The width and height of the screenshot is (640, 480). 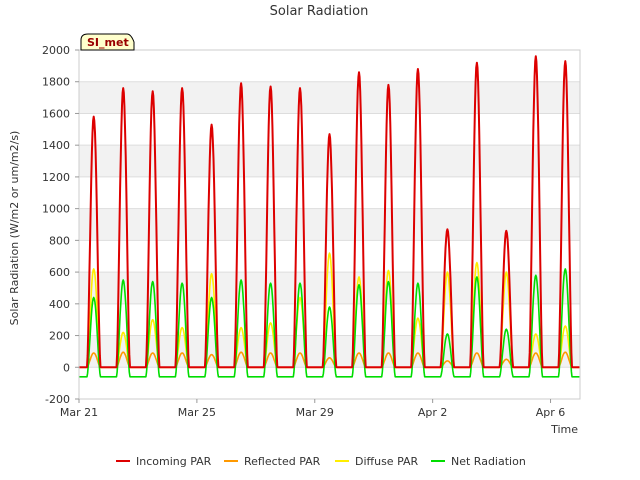 What do you see at coordinates (59, 336) in the screenshot?
I see `y-tick-label: 200` at bounding box center [59, 336].